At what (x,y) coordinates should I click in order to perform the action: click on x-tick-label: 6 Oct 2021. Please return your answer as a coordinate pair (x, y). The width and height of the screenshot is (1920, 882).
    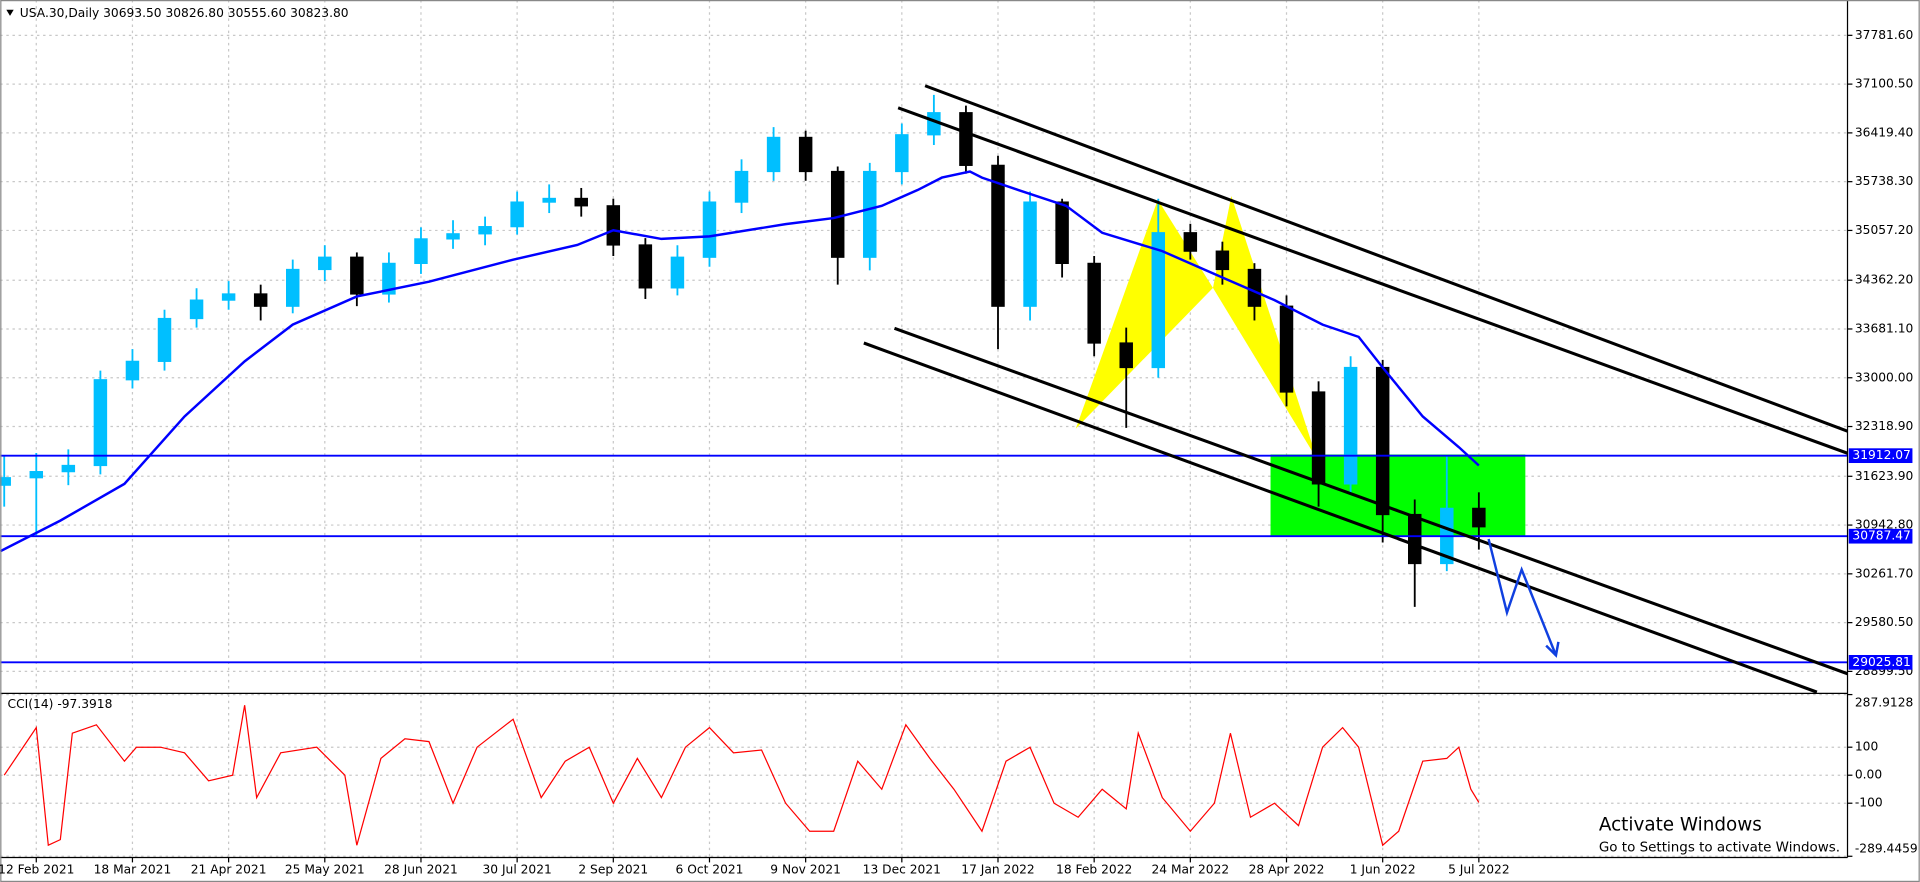
    Looking at the image, I should click on (710, 869).